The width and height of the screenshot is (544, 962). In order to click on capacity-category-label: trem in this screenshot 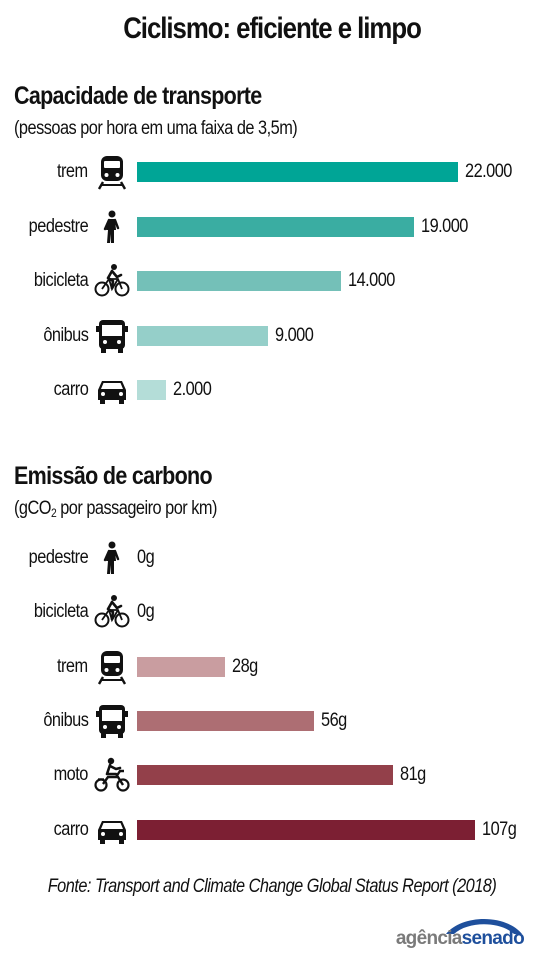, I will do `click(72, 171)`.